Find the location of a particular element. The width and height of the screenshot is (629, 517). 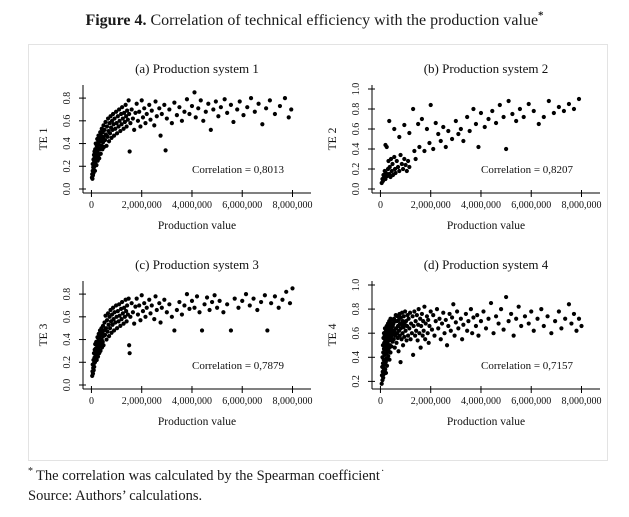

svg-text: TE 4 is located at coordinates (333, 334).